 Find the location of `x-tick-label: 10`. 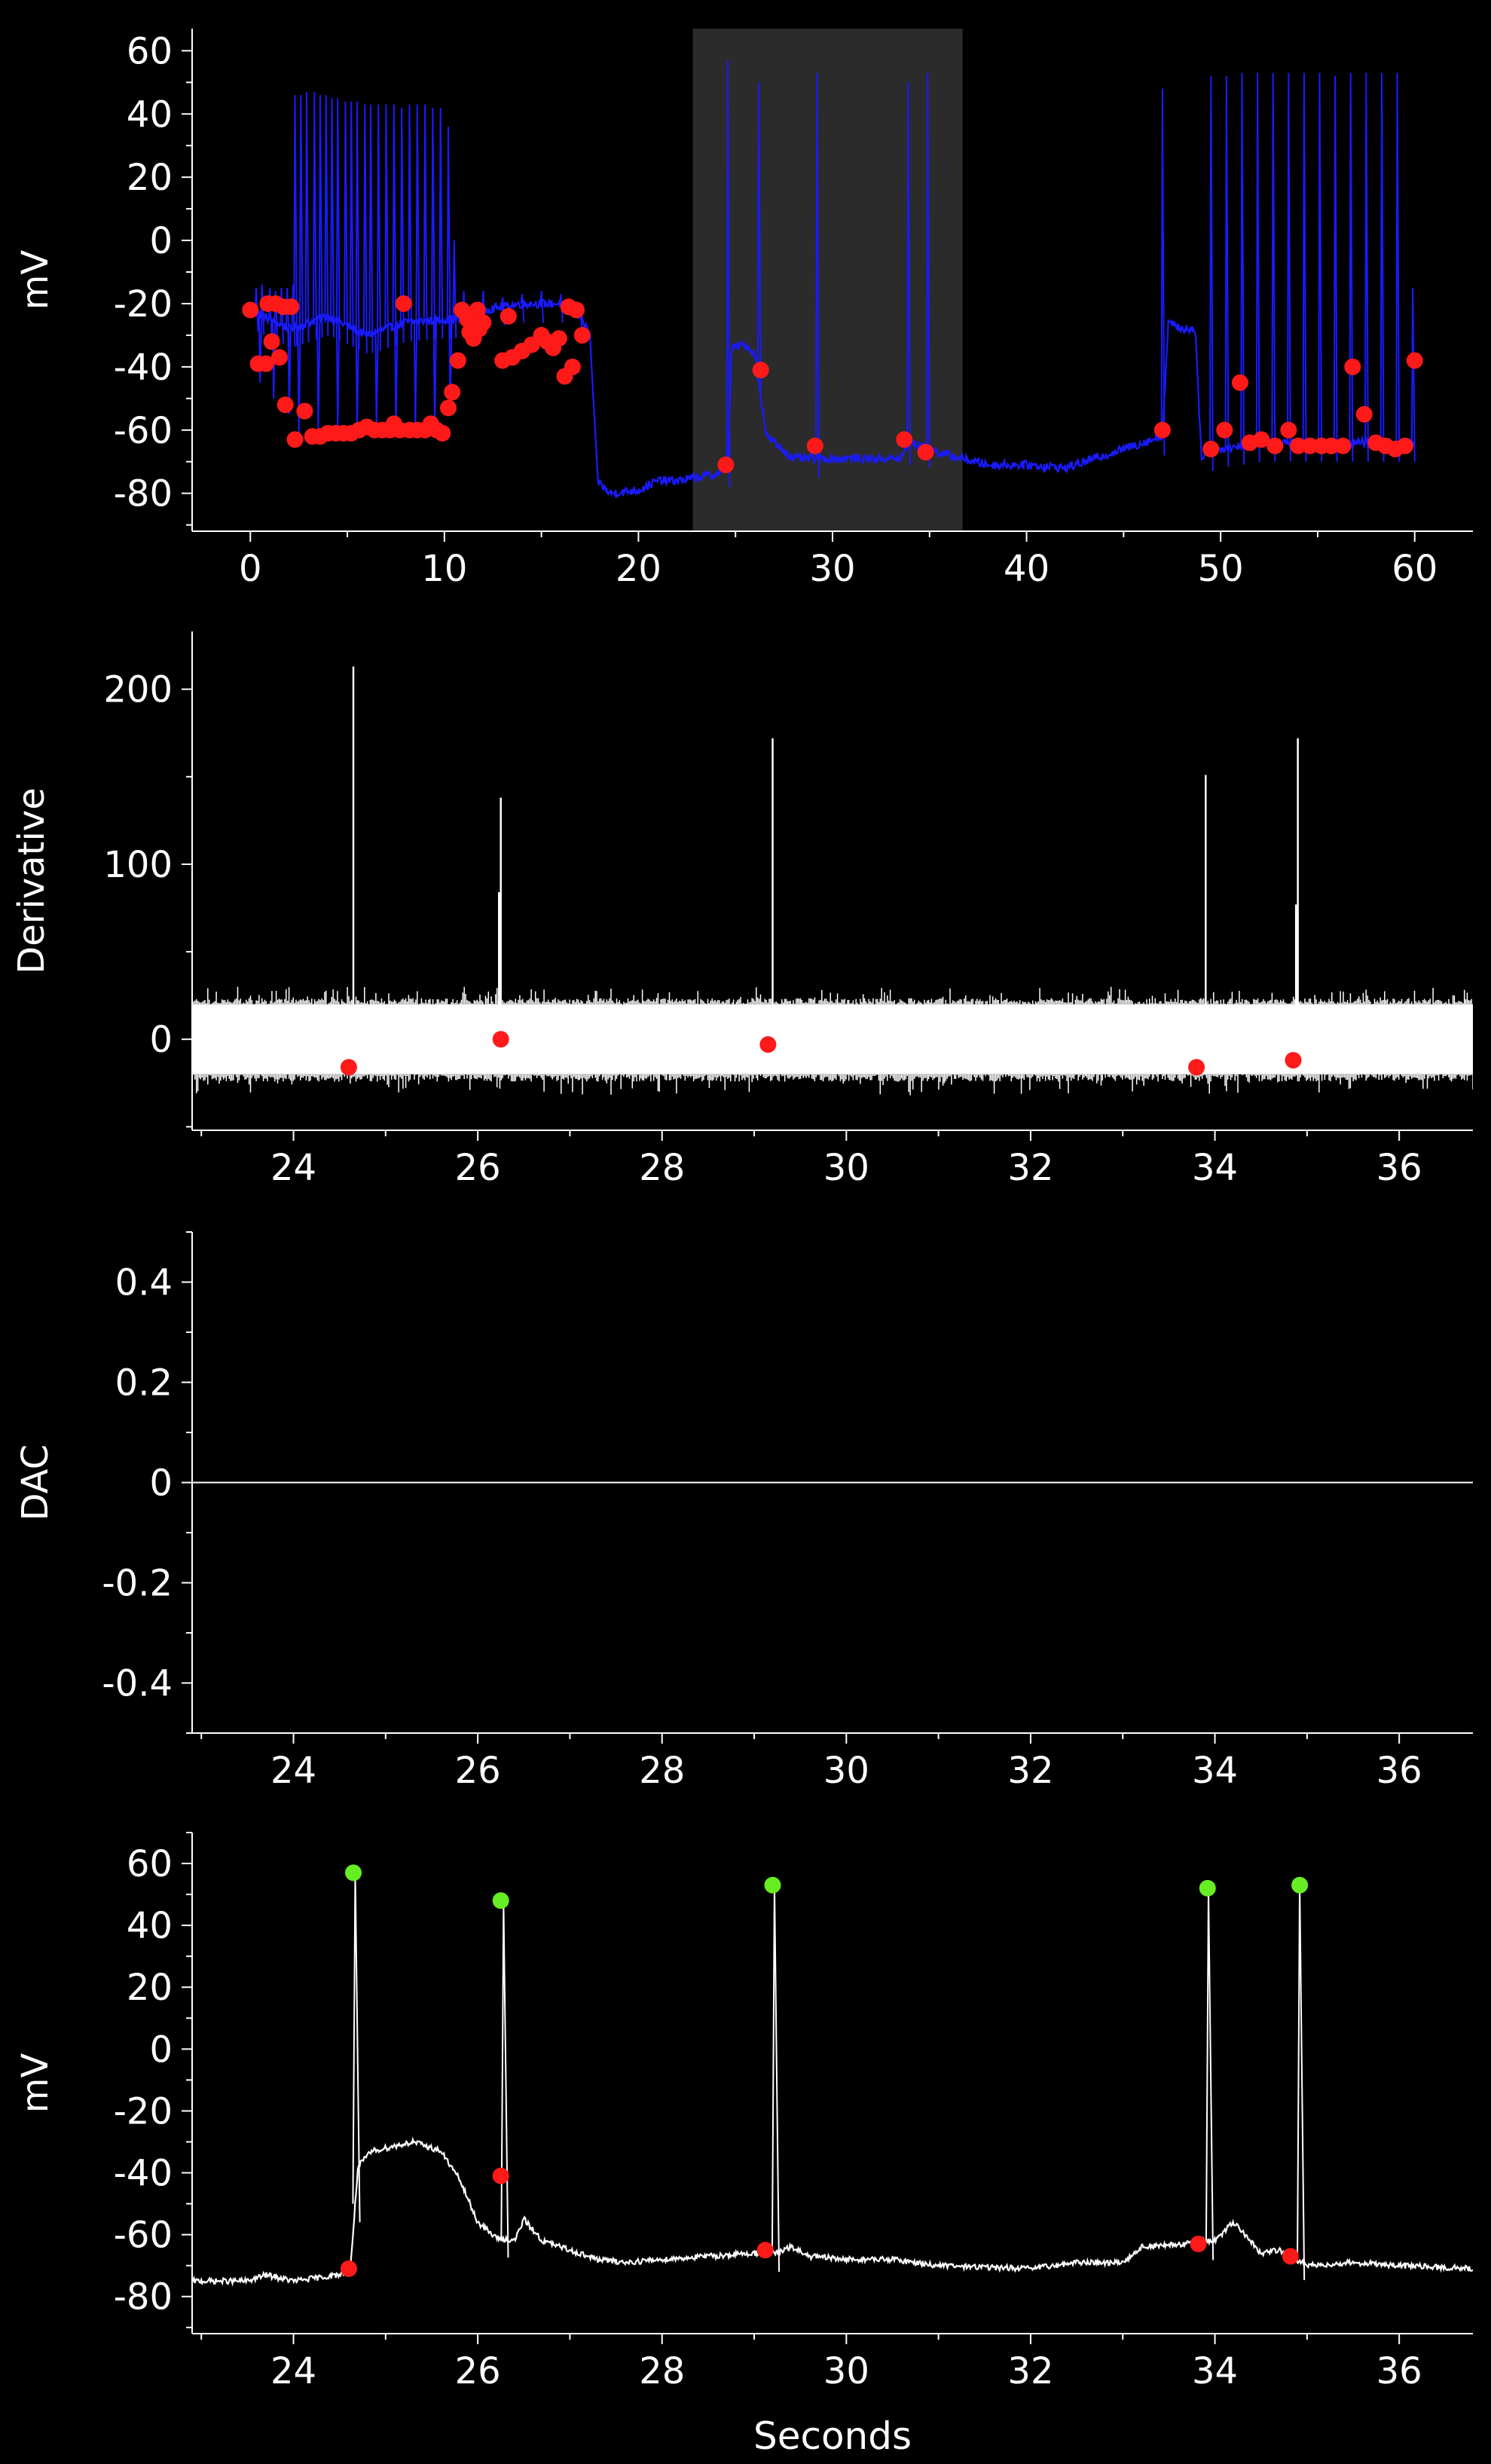

x-tick-label: 10 is located at coordinates (444, 569).